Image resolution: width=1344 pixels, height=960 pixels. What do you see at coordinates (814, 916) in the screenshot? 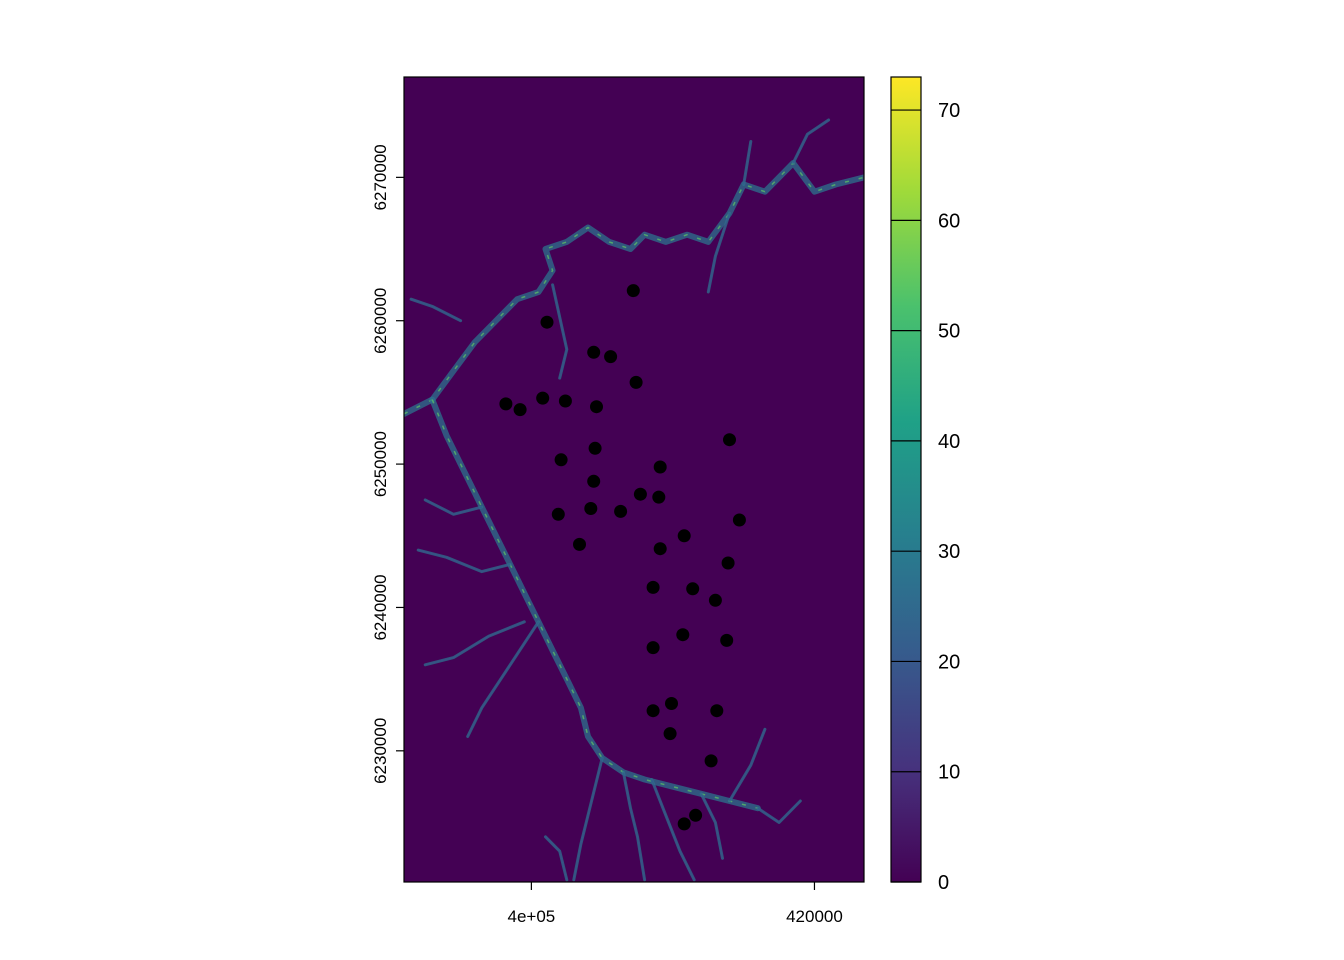
I see `x-tick-label: 420000` at bounding box center [814, 916].